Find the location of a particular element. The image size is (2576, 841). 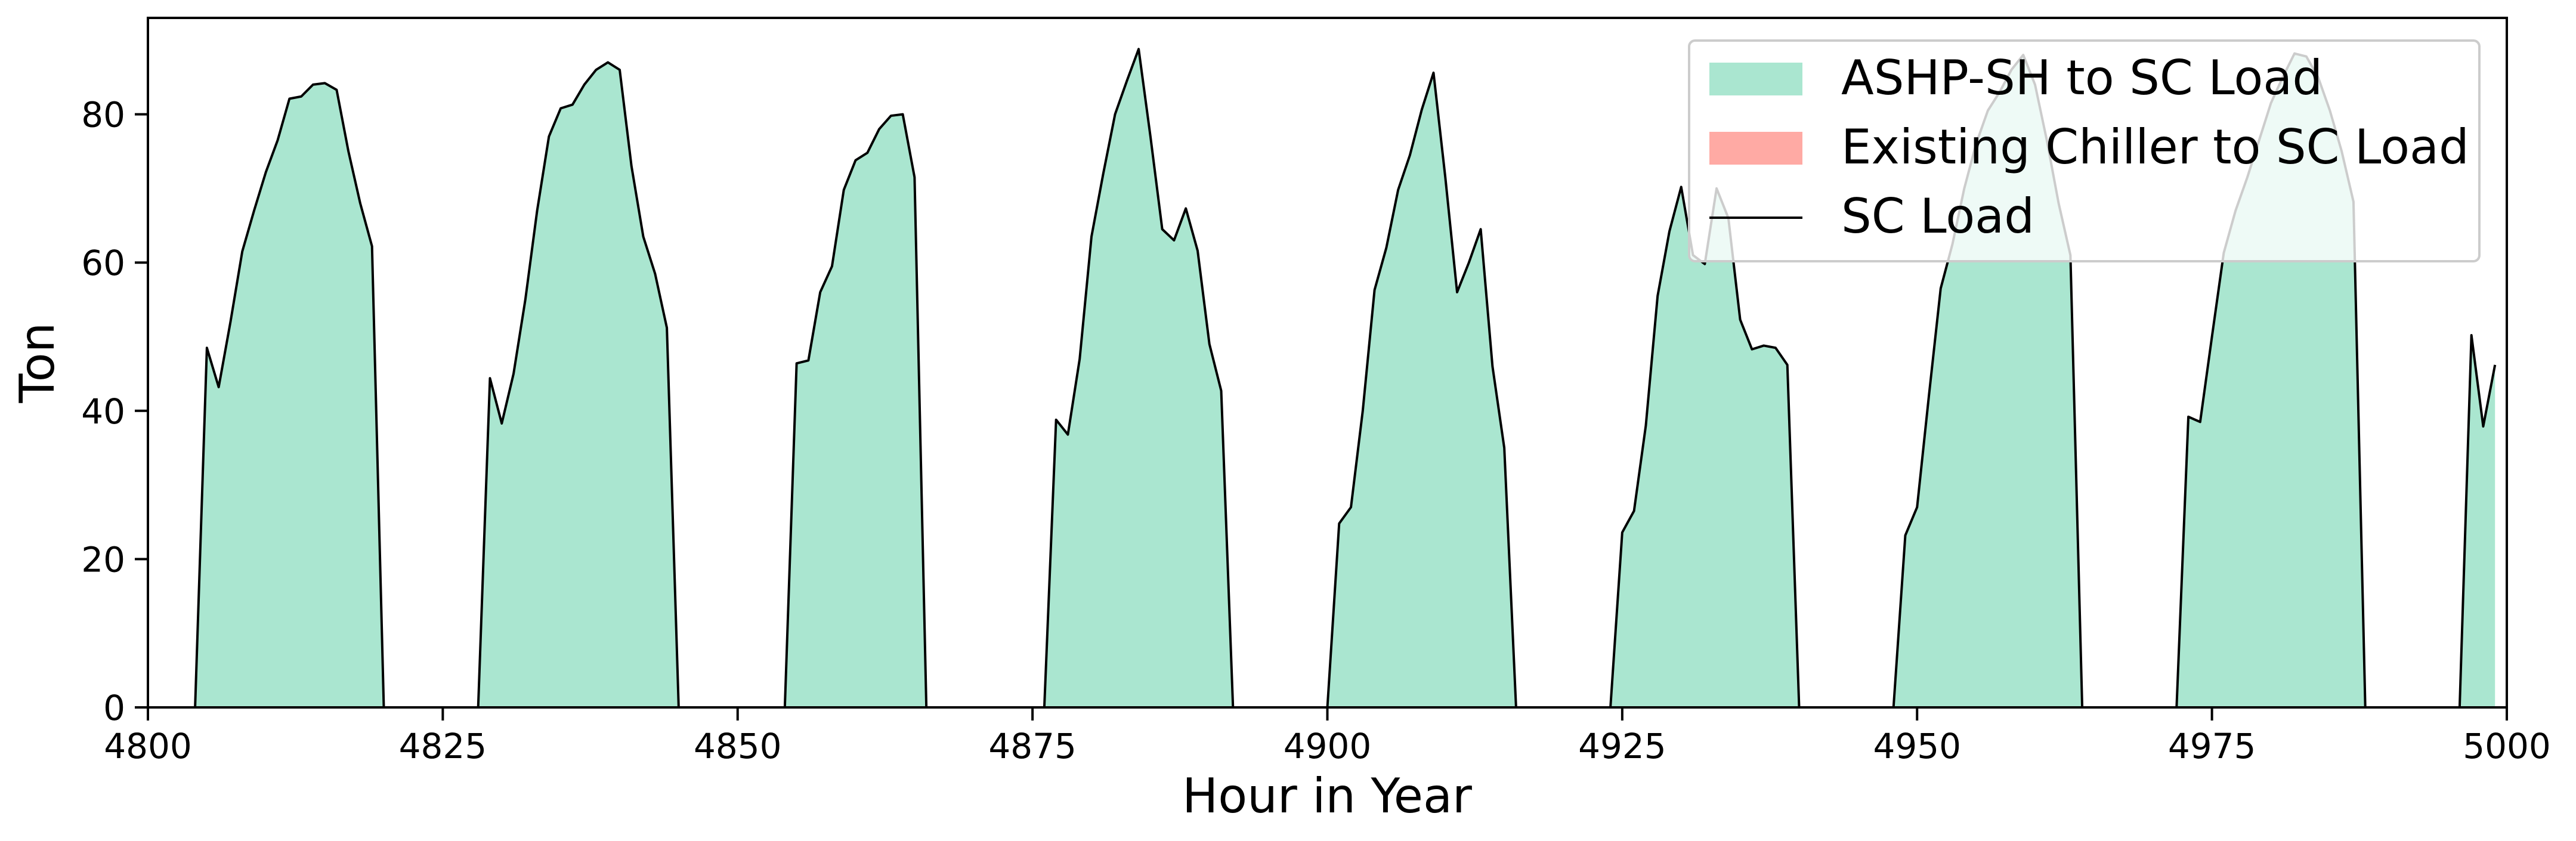

x-tick-label: 4800 is located at coordinates (148, 746).